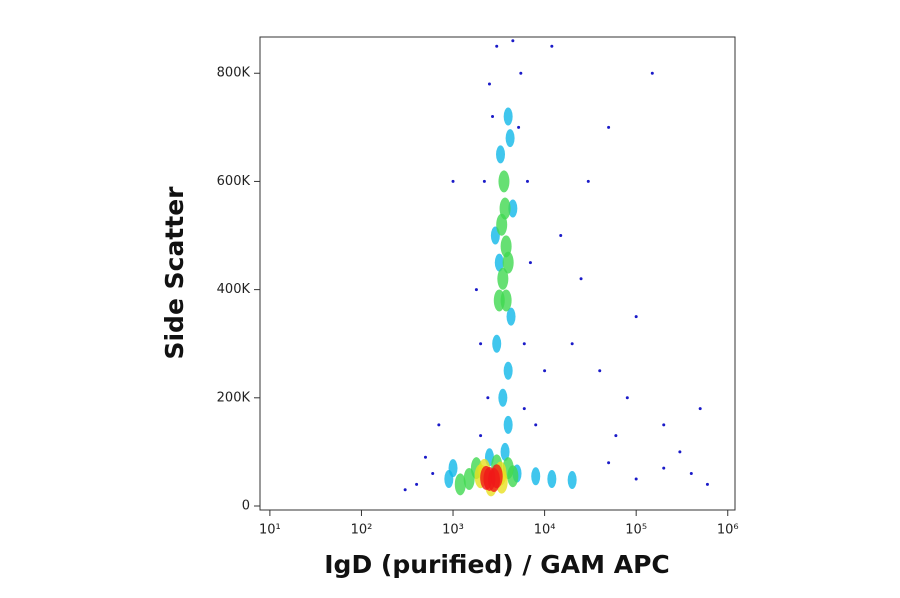 This screenshot has width=900, height=598. Describe the element at coordinates (545, 530) in the screenshot. I see `x-tick-label: 10⁴` at that location.